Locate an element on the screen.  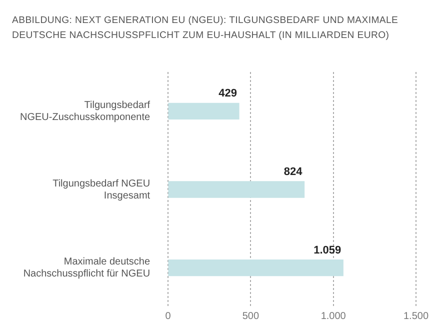
chart-title: ABBILDUNG: NEXT GENERATION EU (NGEU): TILGUNGSBEDARF UND MAXIMALE DEUTSCHE NACHSCHUSSPFLICHT ZUM EU-HAUSHALT (IN MILLIARDEN EURO) is located at coordinates (206, 28).